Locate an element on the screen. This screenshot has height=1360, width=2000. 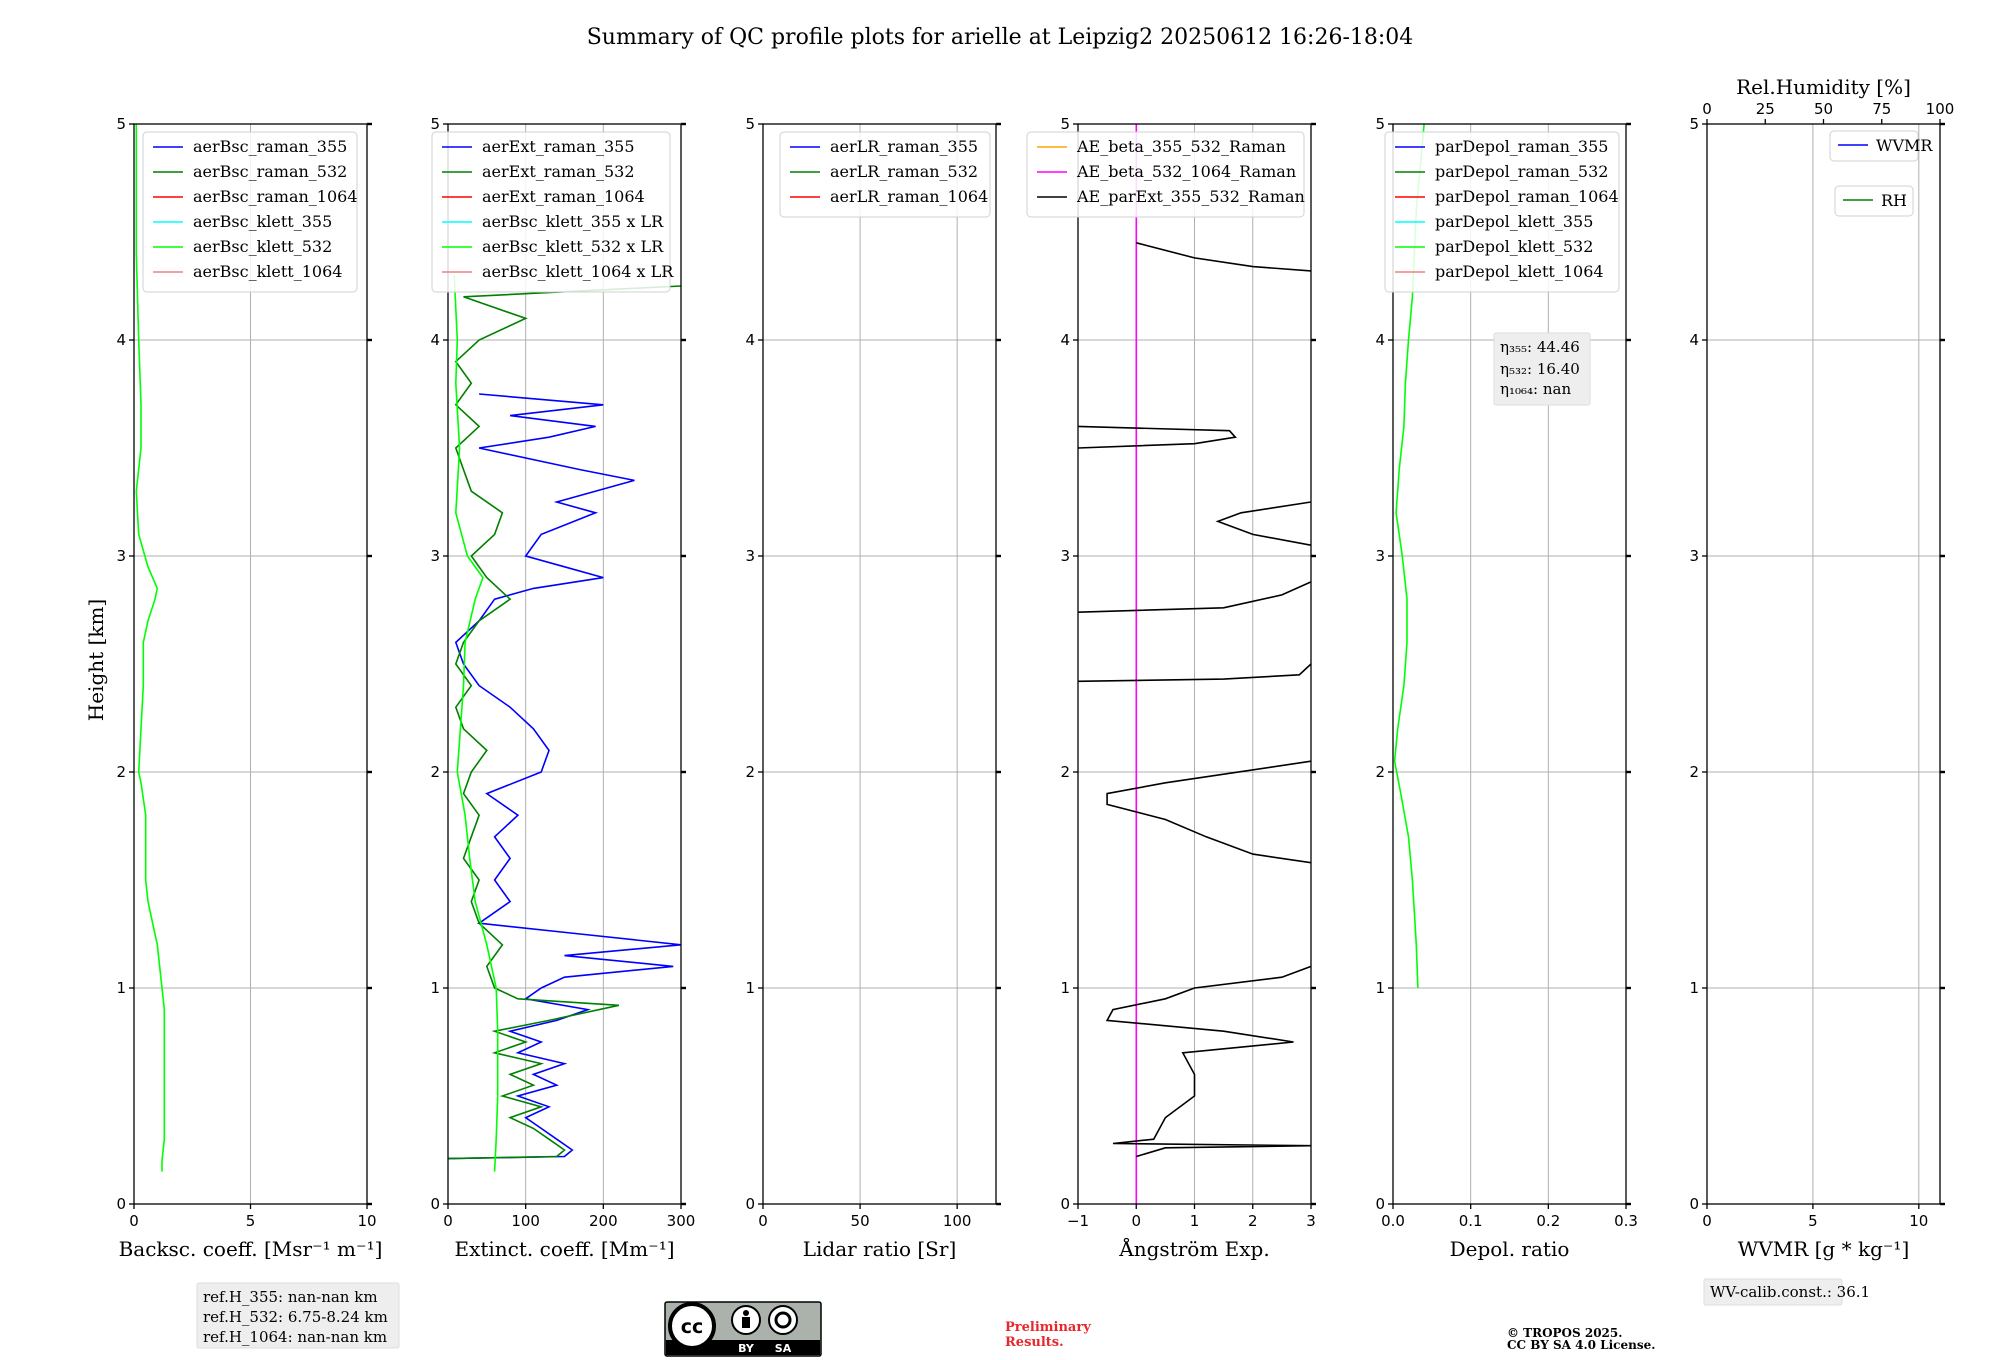
legend-rh: RH is located at coordinates (1874, 201).